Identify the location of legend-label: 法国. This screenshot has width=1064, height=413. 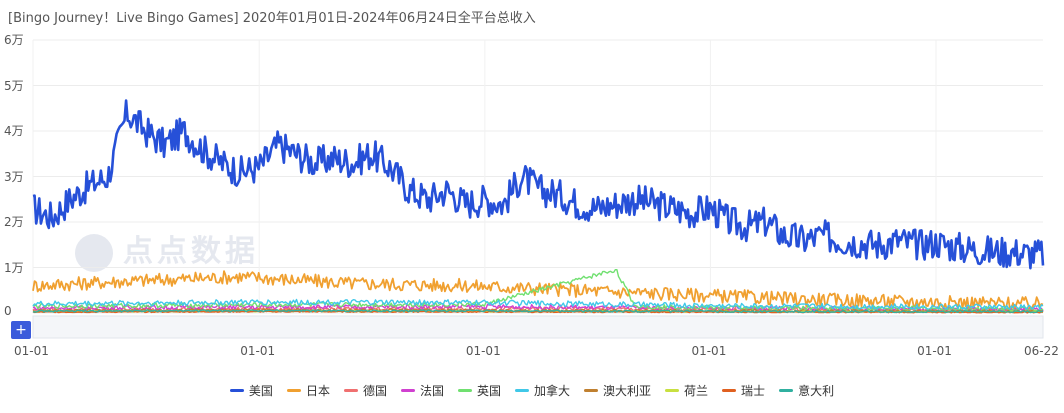
(431, 391).